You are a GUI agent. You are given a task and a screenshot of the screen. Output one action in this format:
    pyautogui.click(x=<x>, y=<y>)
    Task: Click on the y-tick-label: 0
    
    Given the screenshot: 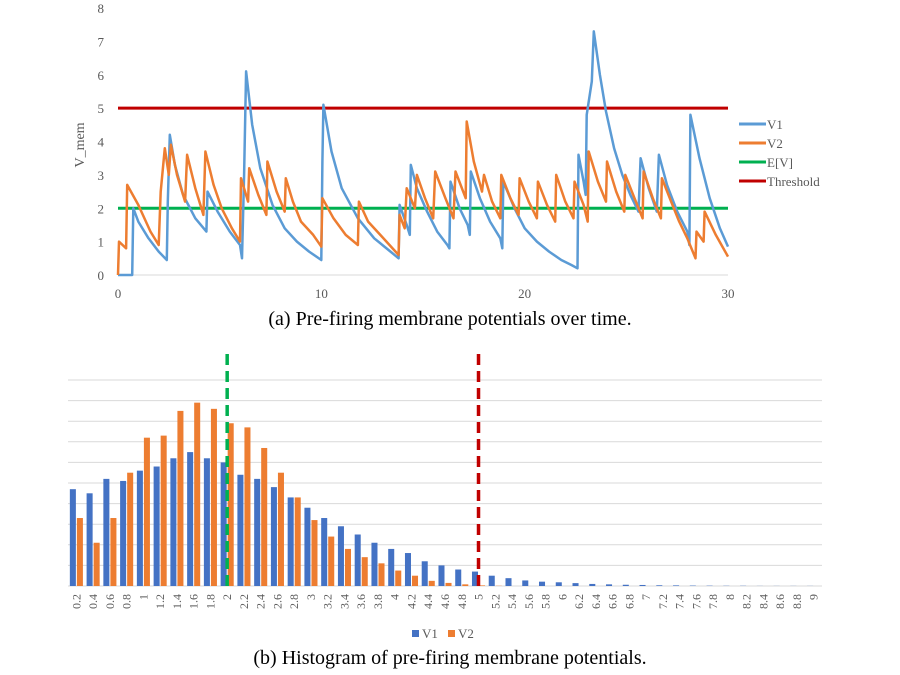 What is the action you would take?
    pyautogui.click(x=101, y=275)
    